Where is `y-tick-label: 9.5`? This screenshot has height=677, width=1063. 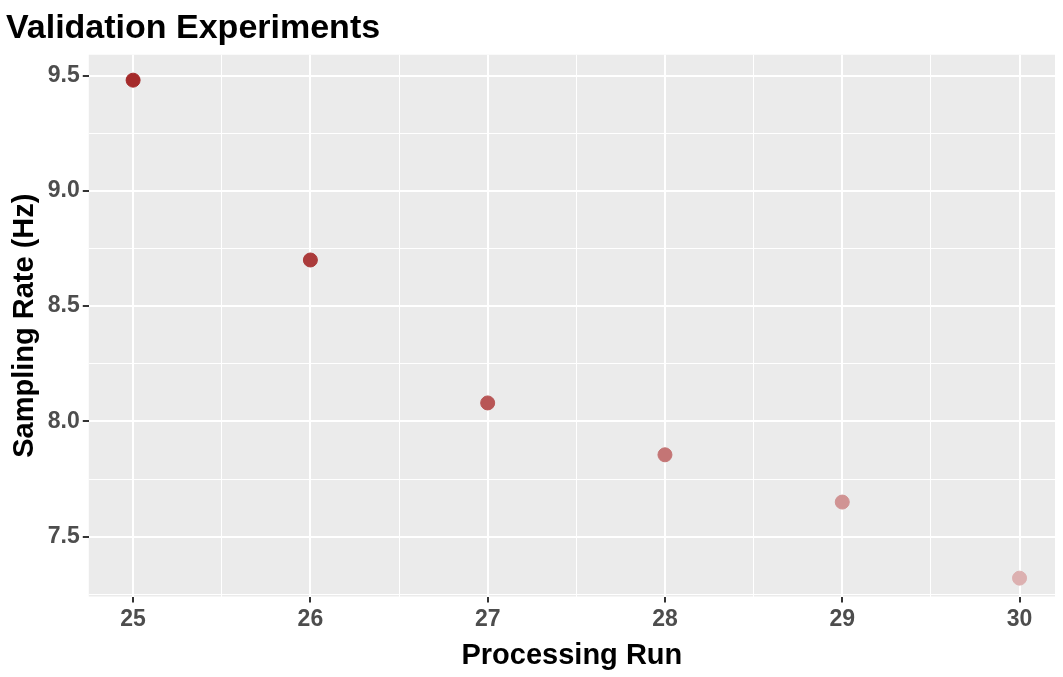 y-tick-label: 9.5 is located at coordinates (63, 73).